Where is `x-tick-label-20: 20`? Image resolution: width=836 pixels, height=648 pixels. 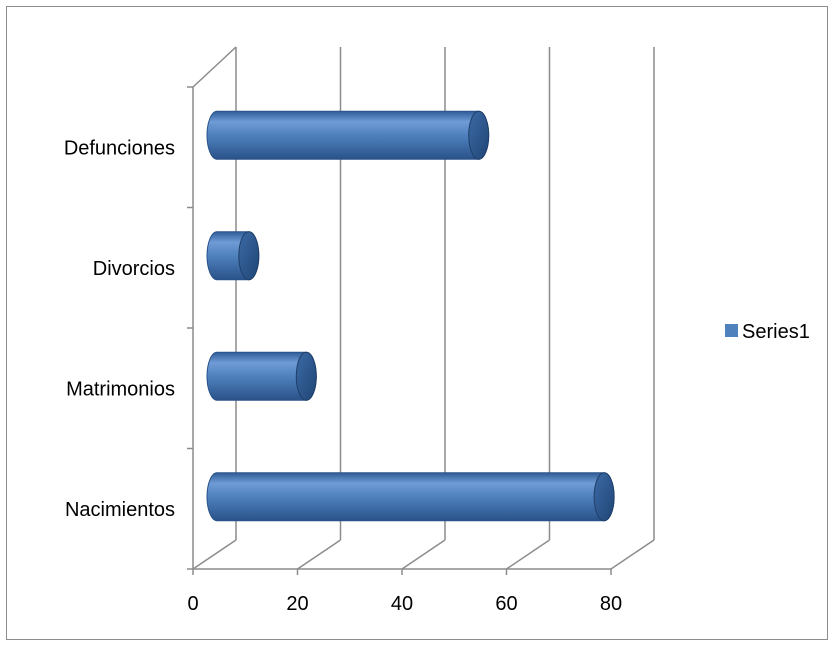 x-tick-label-20: 20 is located at coordinates (297, 604).